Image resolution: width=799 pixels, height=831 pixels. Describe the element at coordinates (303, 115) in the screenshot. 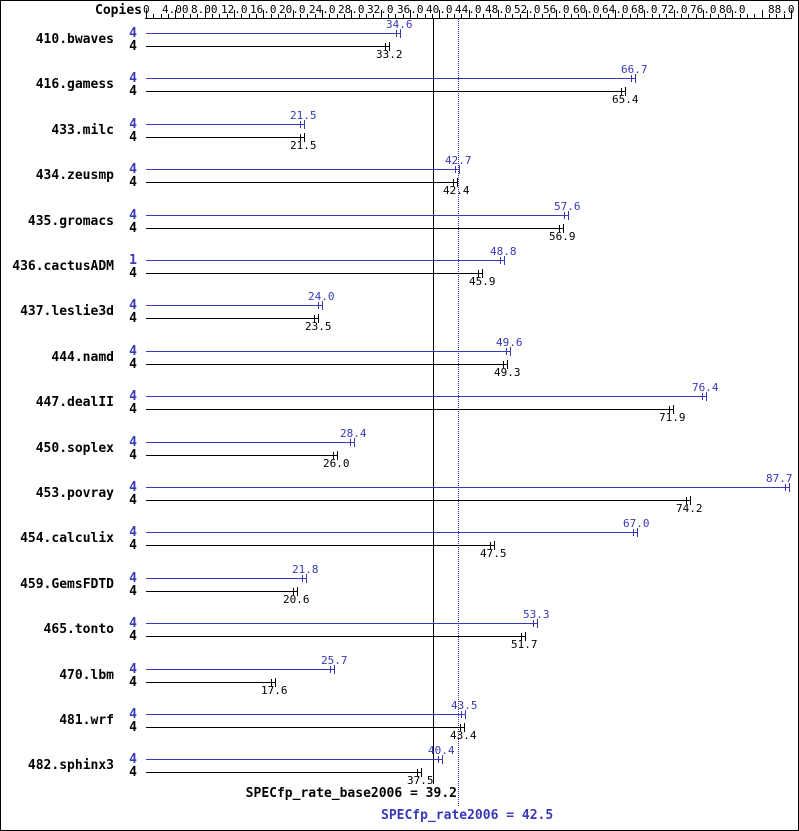

I see `peak-value-label: 21.5` at that location.